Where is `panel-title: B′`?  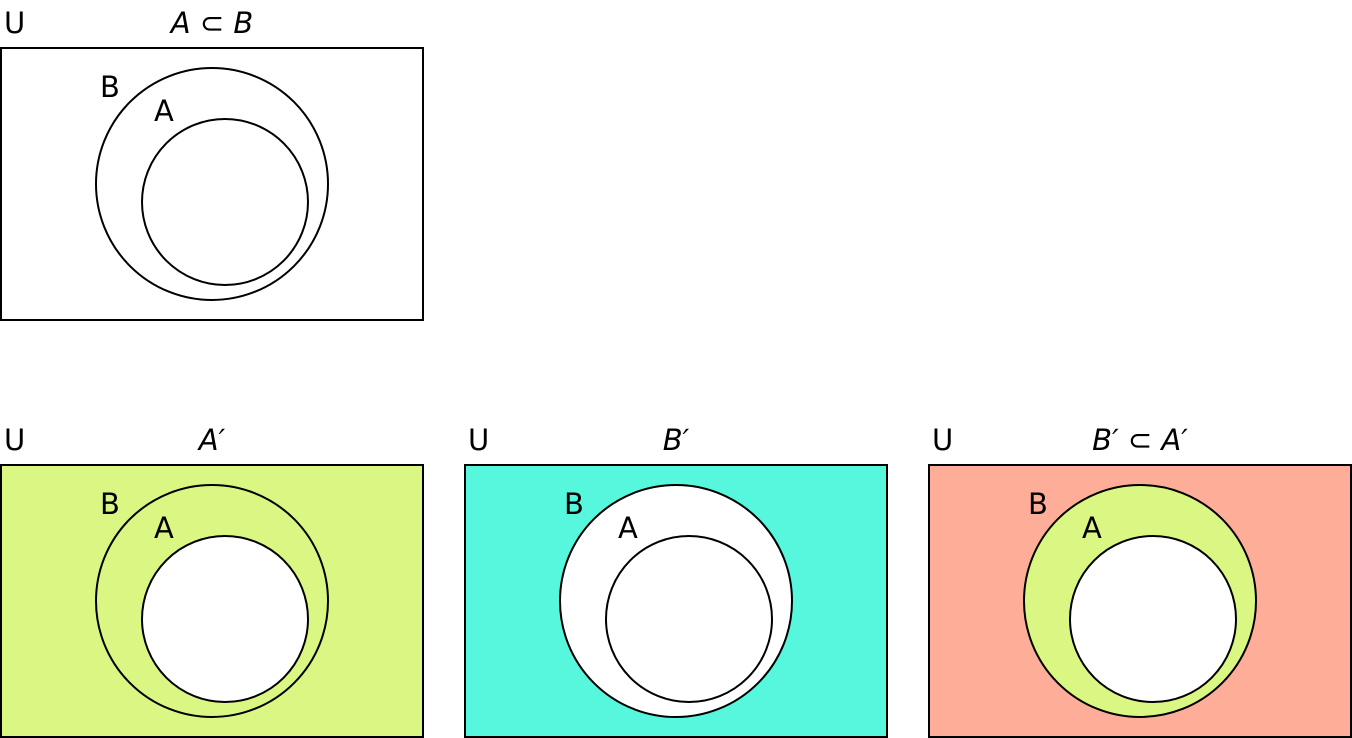
panel-title: B′ is located at coordinates (676, 440).